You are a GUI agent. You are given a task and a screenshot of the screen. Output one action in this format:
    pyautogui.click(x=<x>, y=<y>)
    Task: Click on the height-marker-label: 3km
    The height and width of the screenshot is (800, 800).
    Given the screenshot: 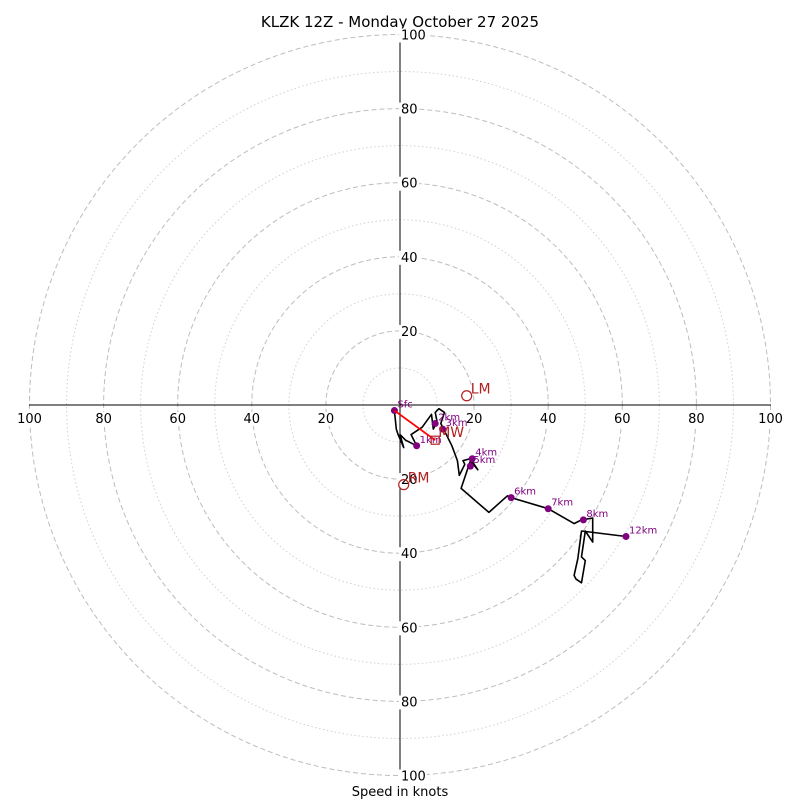 What is the action you would take?
    pyautogui.click(x=457, y=423)
    